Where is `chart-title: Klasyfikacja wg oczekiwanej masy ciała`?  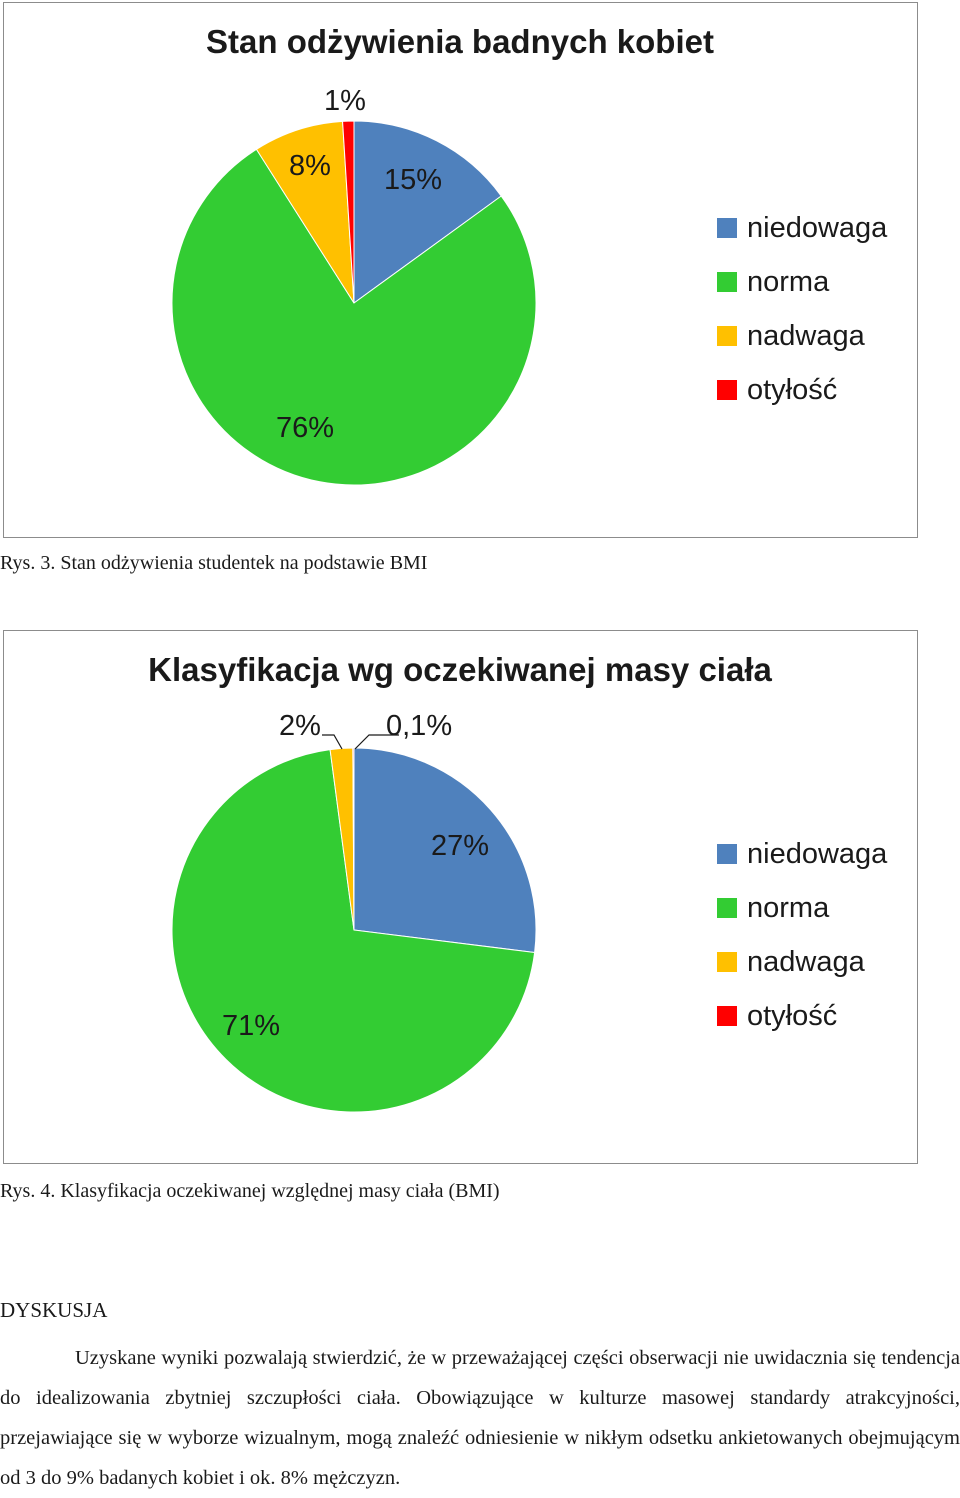 chart-title: Klasyfikacja wg oczekiwanej masy ciała is located at coordinates (460, 669).